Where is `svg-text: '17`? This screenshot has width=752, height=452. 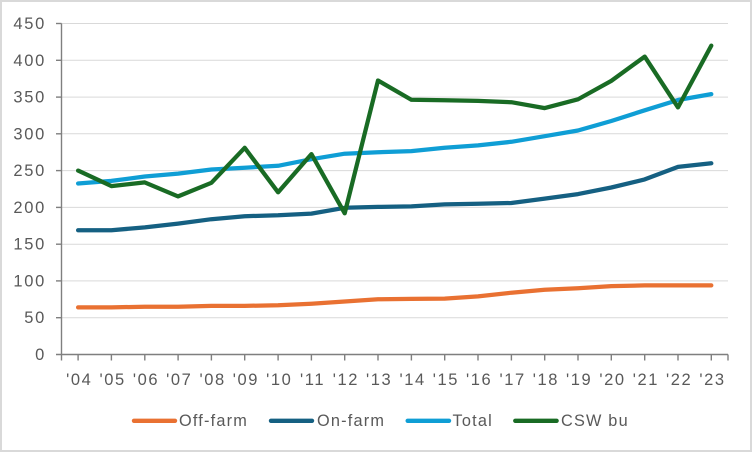
svg-text: '17 is located at coordinates (512, 380).